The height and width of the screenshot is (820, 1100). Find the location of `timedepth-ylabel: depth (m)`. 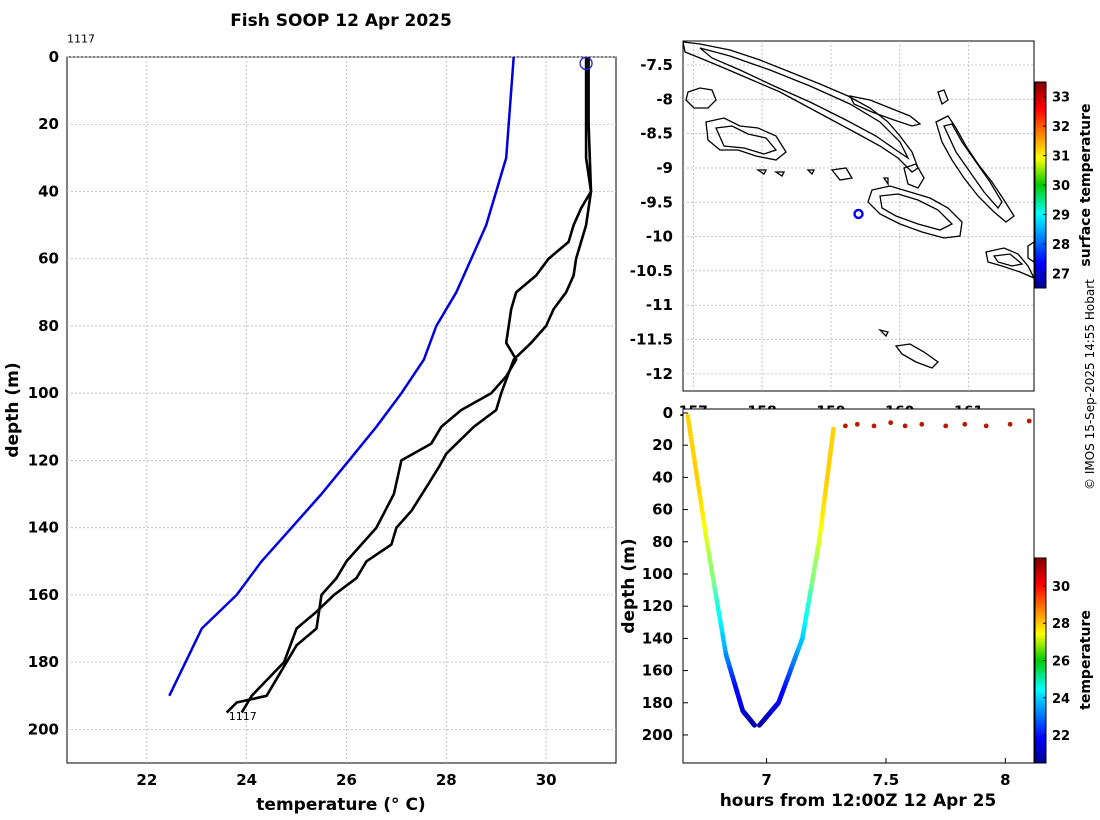

timedepth-ylabel: depth (m) is located at coordinates (629, 585).